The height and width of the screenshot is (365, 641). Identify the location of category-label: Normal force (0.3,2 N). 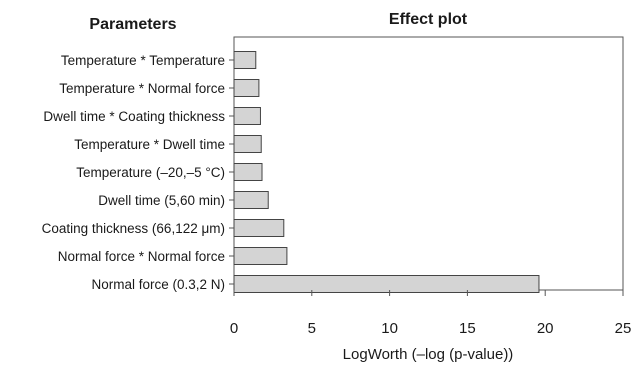
(158, 284).